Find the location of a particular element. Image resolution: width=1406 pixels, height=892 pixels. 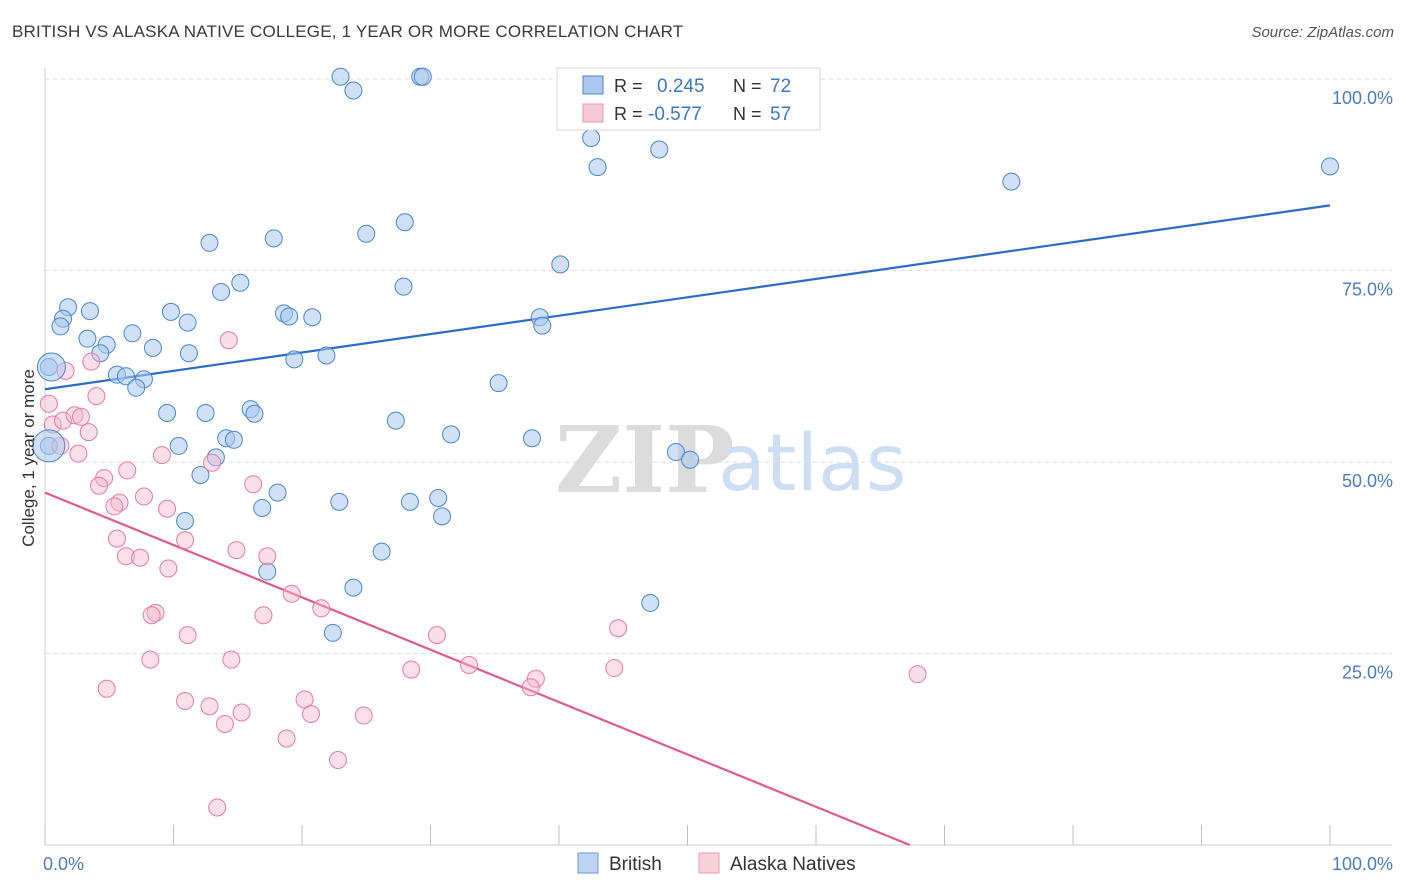

watermark-atlas: atlas is located at coordinates (812, 464).